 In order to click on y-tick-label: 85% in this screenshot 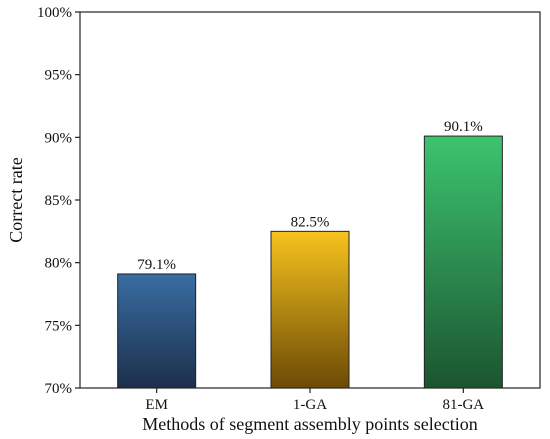, I will do `click(59, 201)`.